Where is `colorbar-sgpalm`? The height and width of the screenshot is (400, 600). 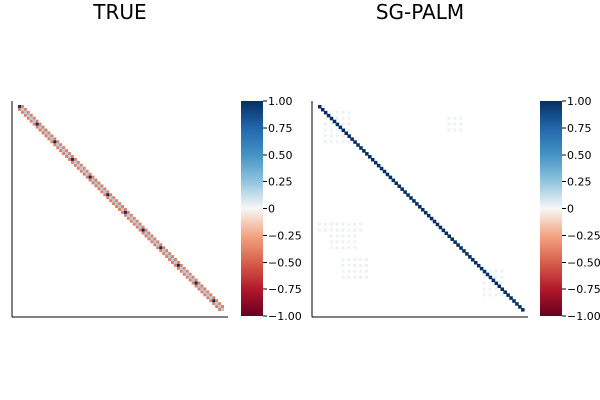 colorbar-sgpalm is located at coordinates (551, 208).